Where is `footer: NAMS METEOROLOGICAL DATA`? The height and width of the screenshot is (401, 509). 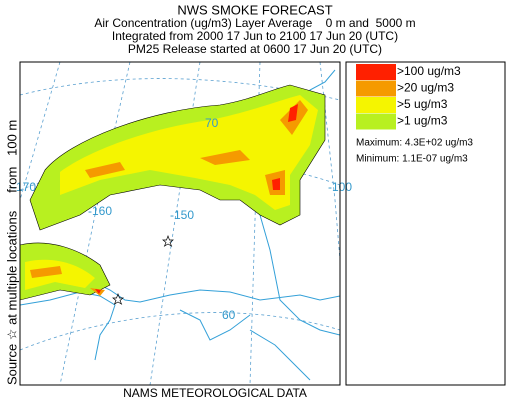
footer: NAMS METEOROLOGICAL DATA is located at coordinates (215, 393).